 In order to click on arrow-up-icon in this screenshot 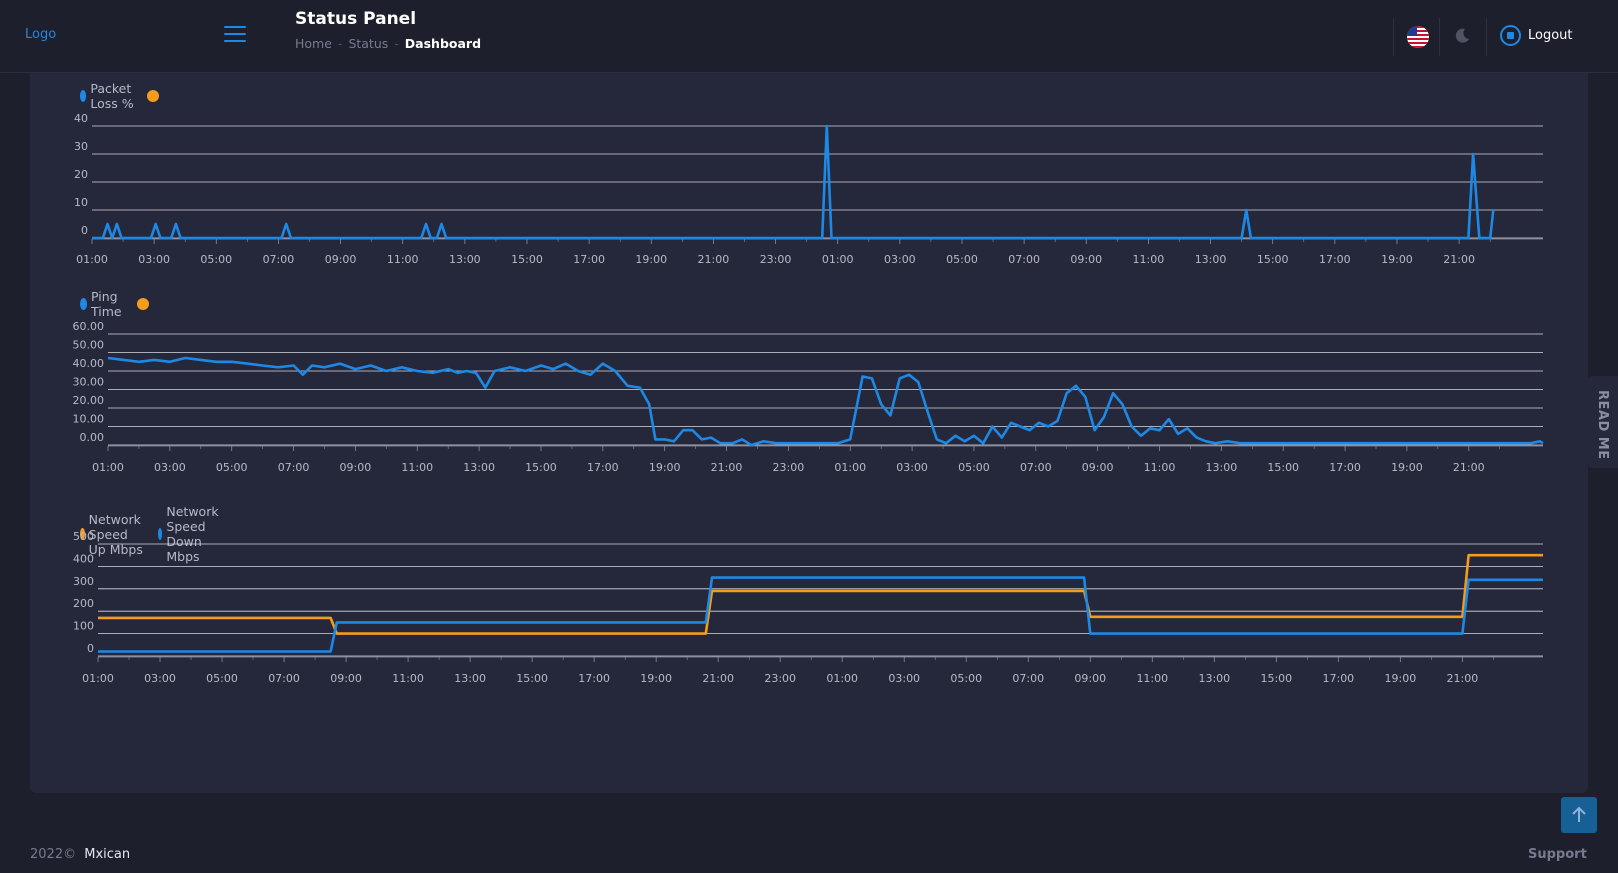, I will do `click(1579, 814)`.